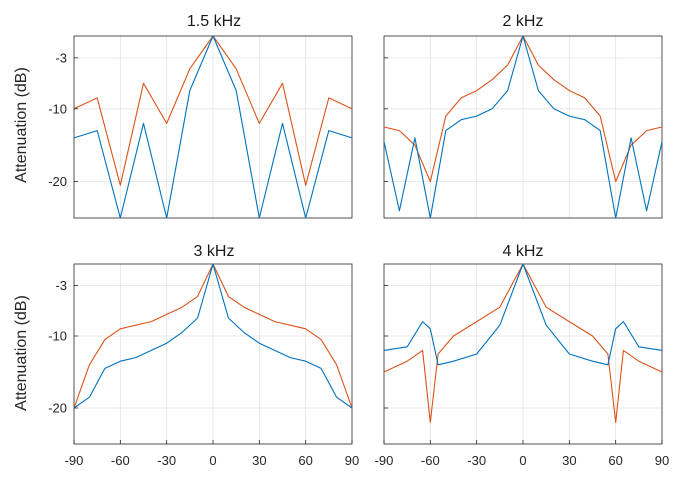 Image resolution: width=684 pixels, height=478 pixels. I want to click on subplot-title: 1.5 kHz, so click(214, 21).